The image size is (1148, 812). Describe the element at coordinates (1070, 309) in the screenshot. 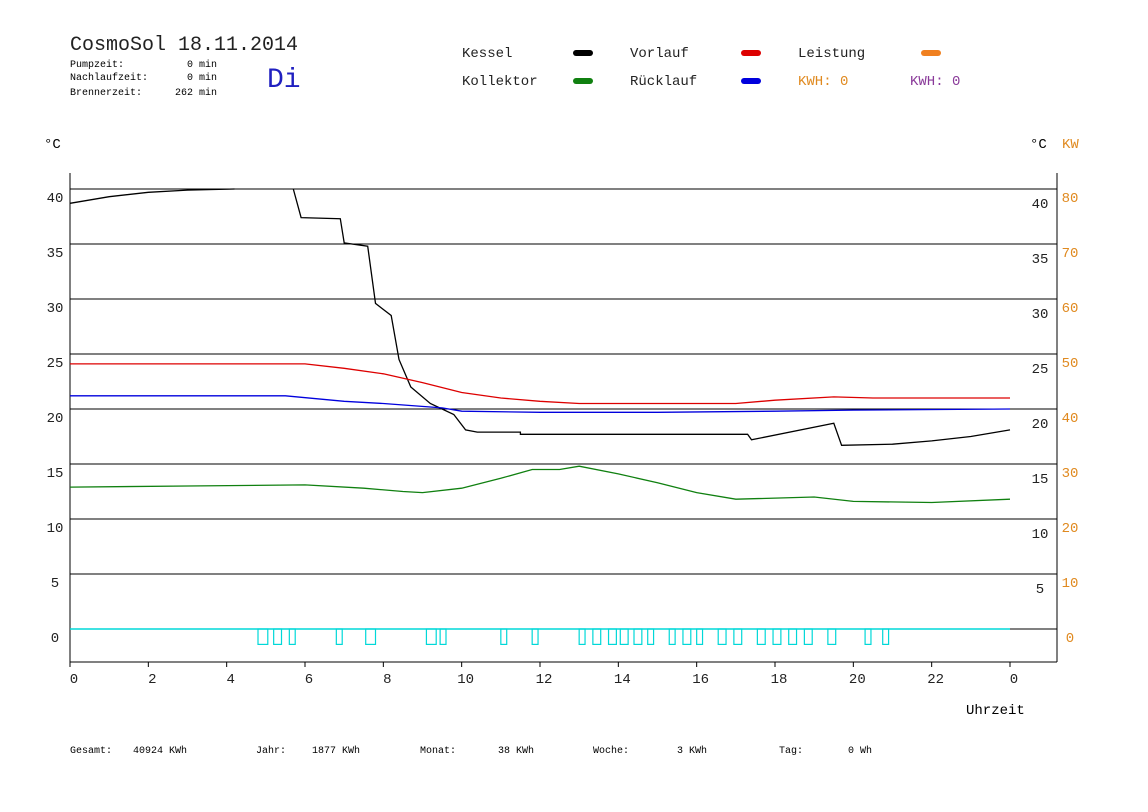

I see `y2-tick-label: 60` at that location.